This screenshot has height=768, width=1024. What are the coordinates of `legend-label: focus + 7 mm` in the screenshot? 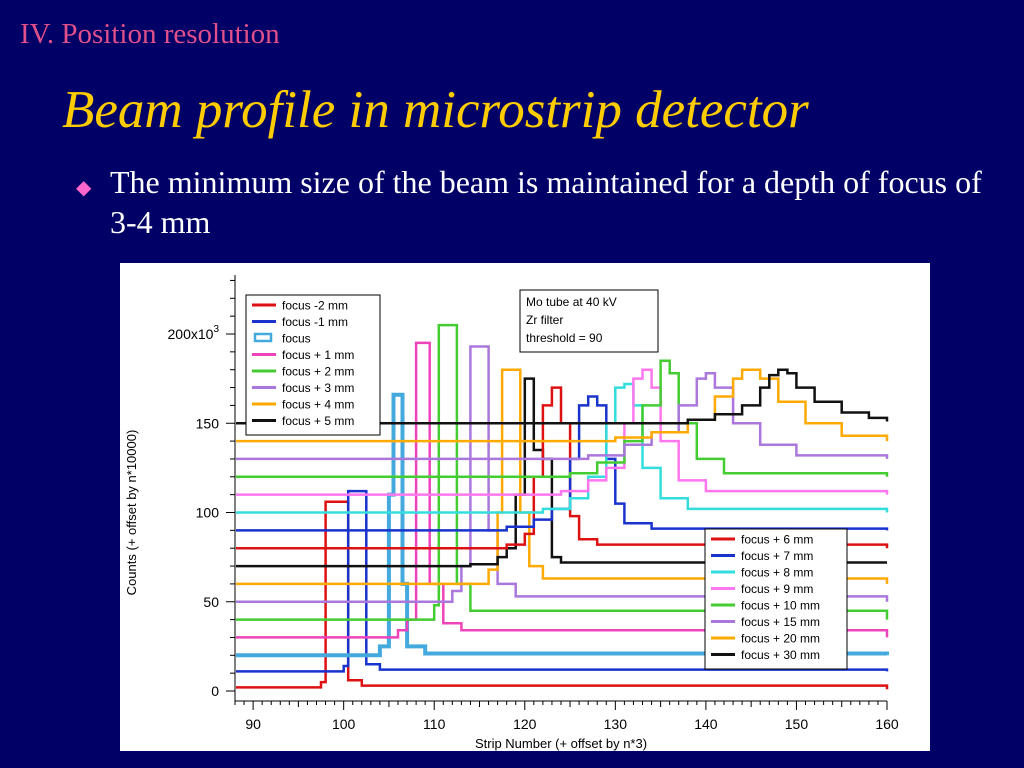 It's located at (777, 556).